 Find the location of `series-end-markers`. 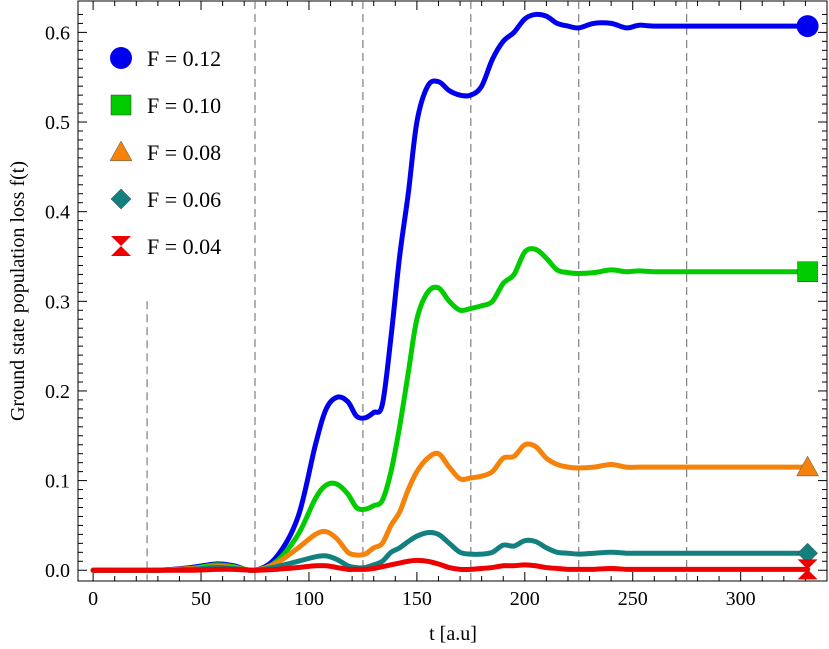

series-end-markers is located at coordinates (807, 297).